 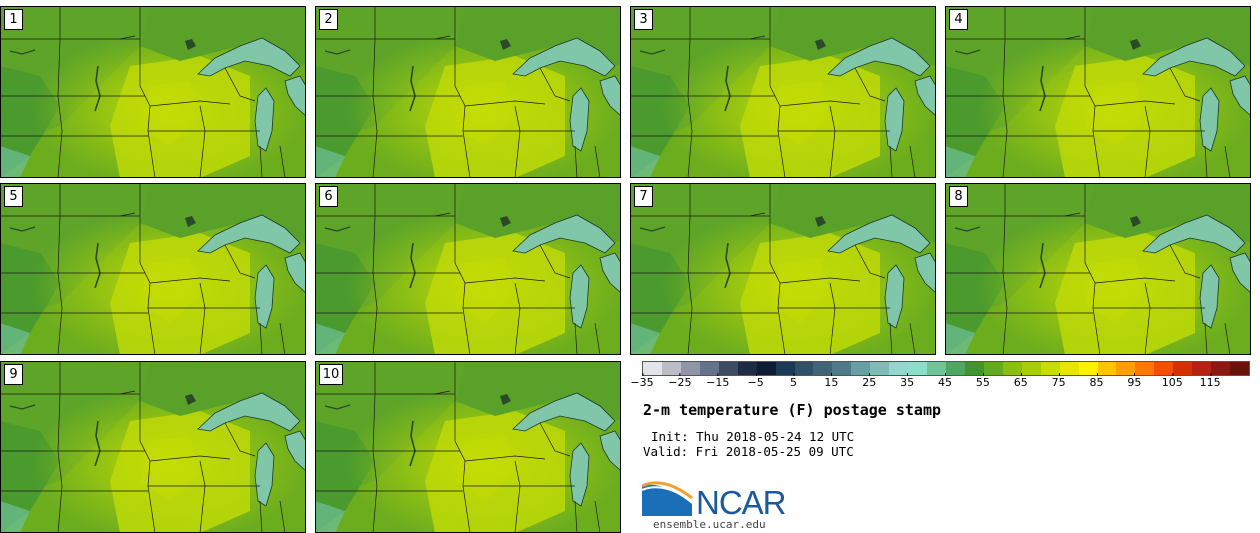 I want to click on colorbar, so click(x=946, y=368).